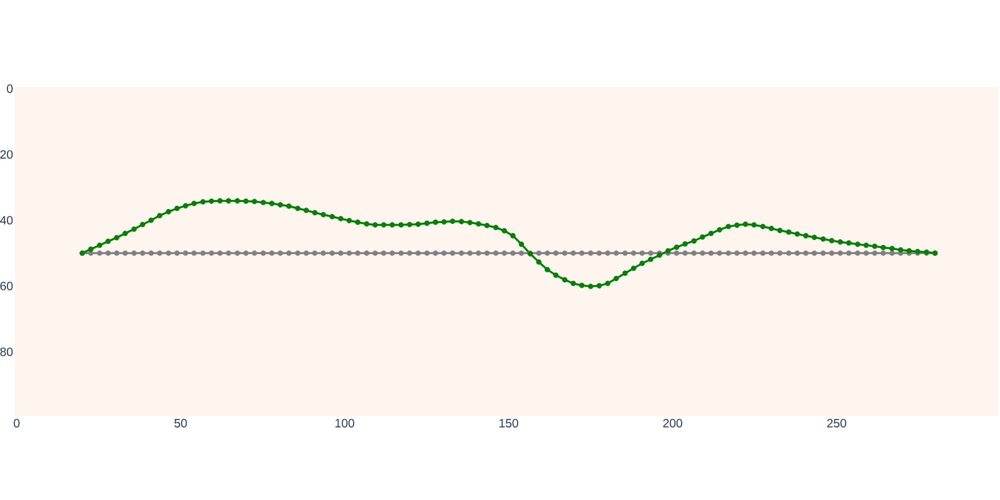 Image resolution: width=1000 pixels, height=500 pixels. Describe the element at coordinates (6, 154) in the screenshot. I see `y-tick-label: 20` at that location.